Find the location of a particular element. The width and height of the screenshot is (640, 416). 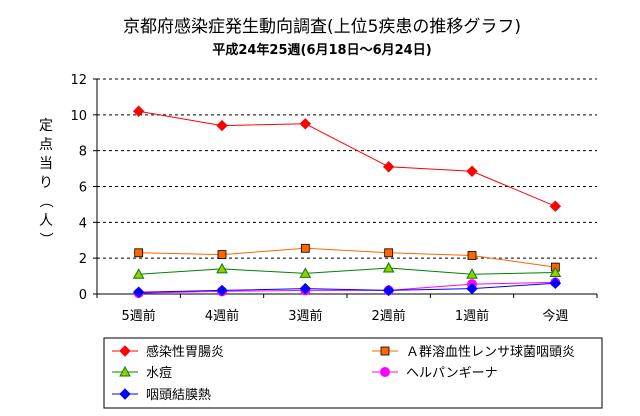

y-tick-label: 6 is located at coordinates (83, 188).